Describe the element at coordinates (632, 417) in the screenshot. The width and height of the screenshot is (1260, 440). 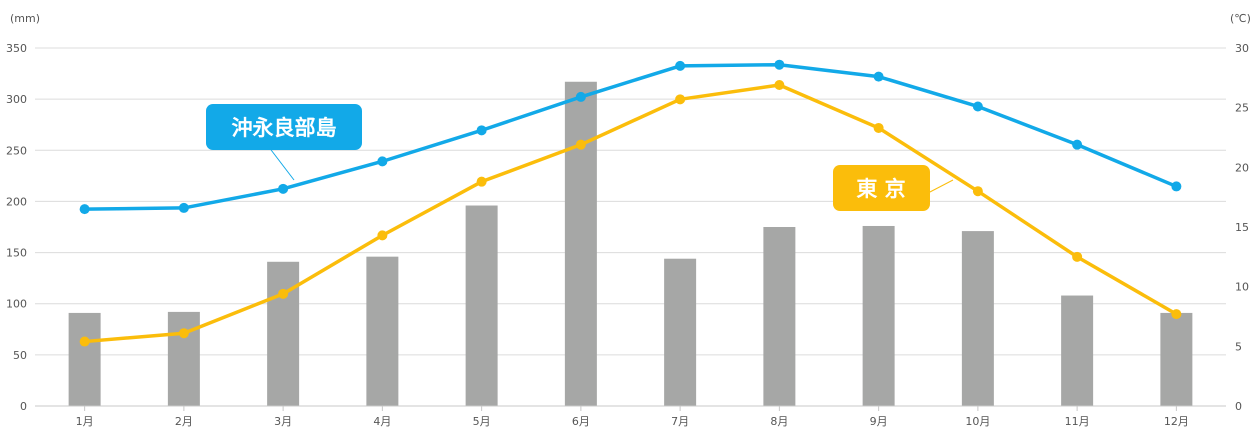
I see `x-axis: 1月 2月 3月 4月 5月 6月 7月 8月 9月 10月 11月 12月` at that location.